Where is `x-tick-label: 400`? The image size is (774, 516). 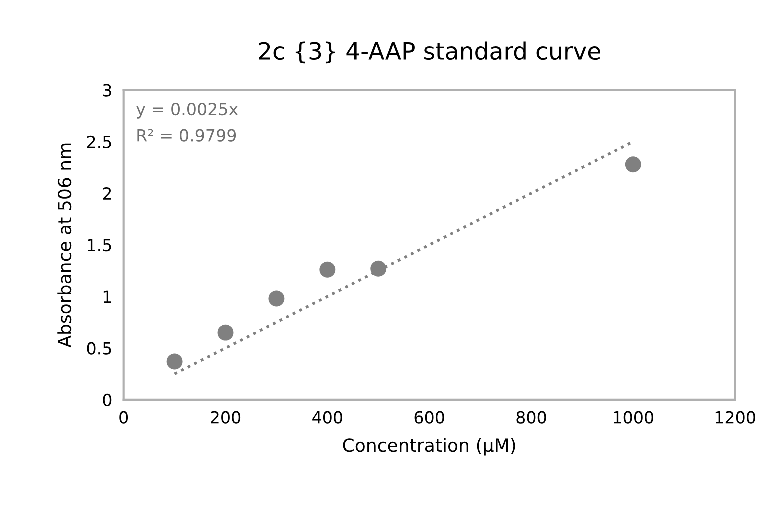 x-tick-label: 400 is located at coordinates (327, 417).